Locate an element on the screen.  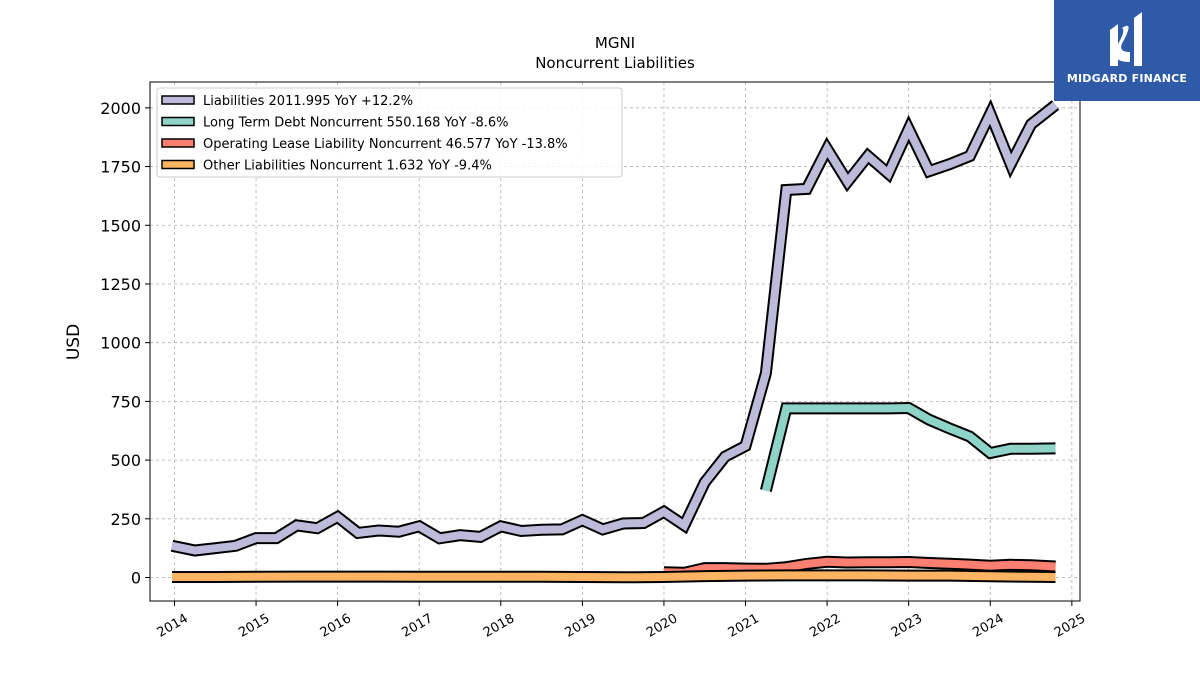
y-tick-label: 1500 is located at coordinates (120, 225).